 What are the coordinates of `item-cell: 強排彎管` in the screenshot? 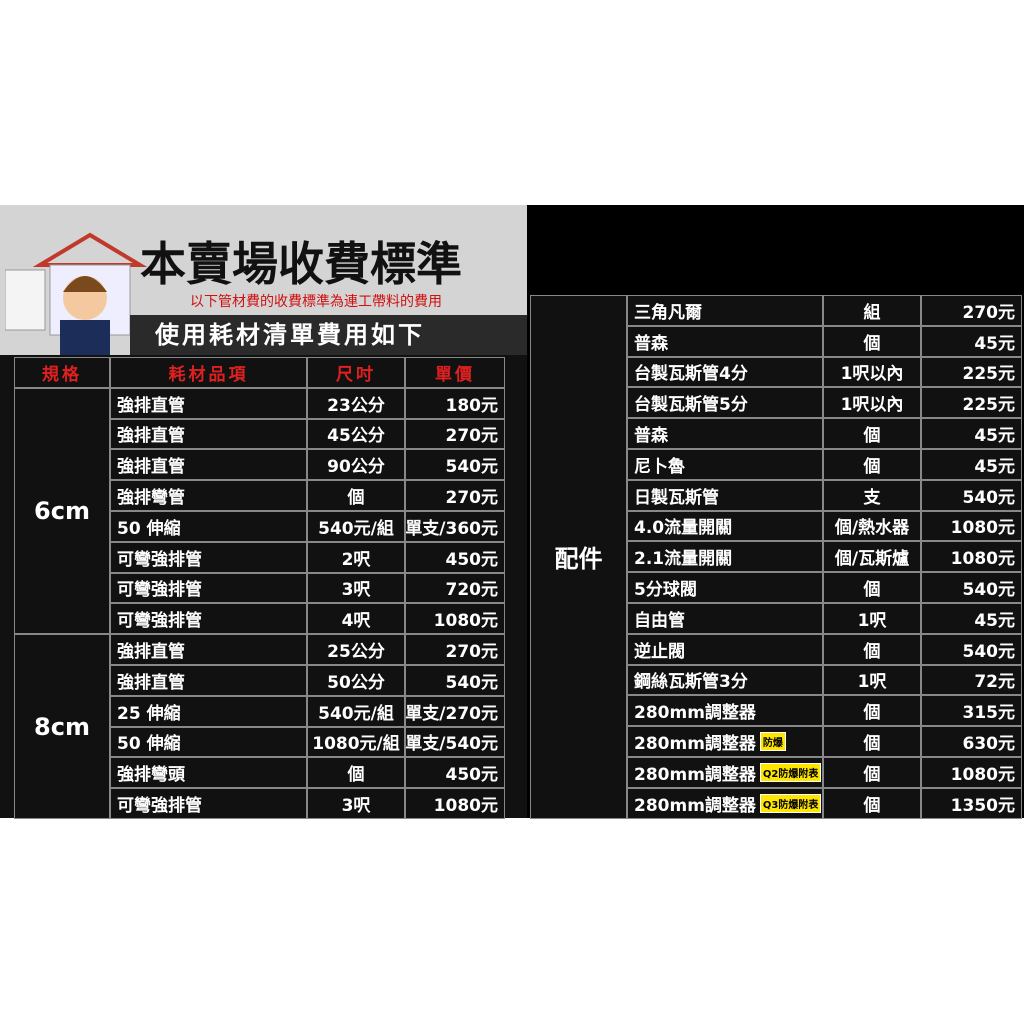 It's located at (208, 495).